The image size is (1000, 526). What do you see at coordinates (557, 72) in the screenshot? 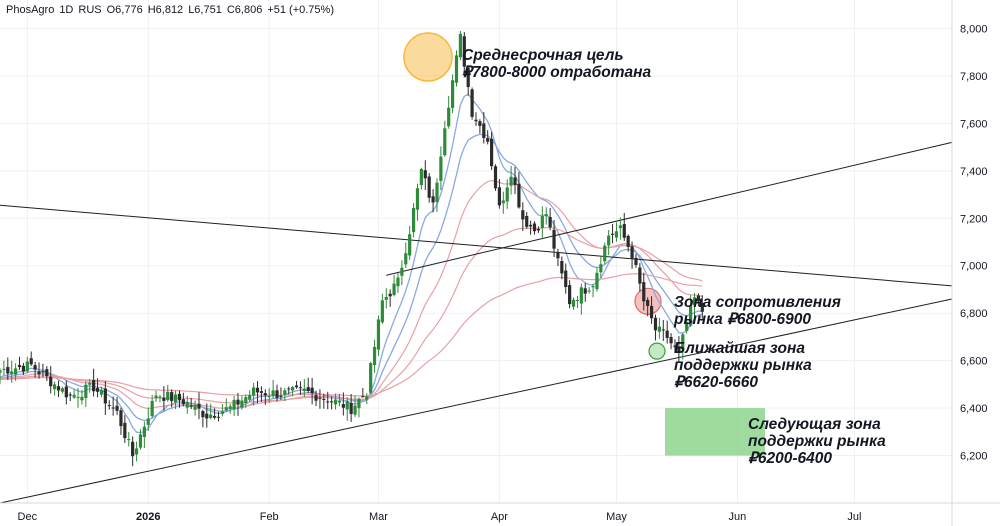
I see `annotation-line: ₽7800-8000 отработана` at bounding box center [557, 72].